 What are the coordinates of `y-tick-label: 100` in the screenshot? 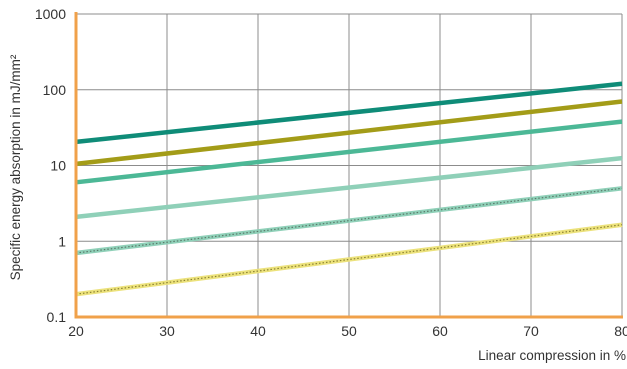 It's located at (55, 90).